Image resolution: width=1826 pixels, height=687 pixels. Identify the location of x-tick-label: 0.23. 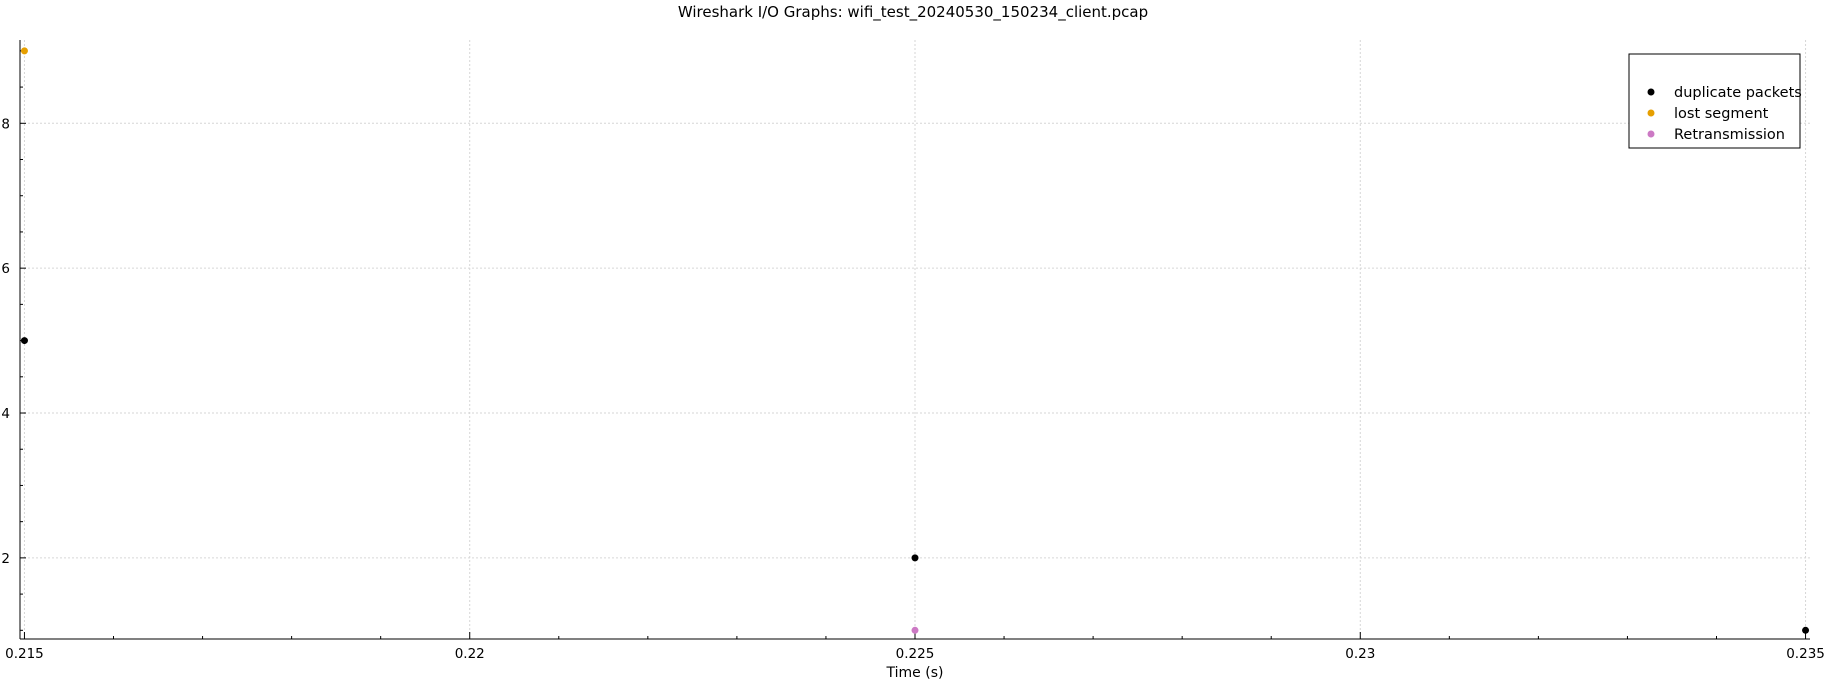
(1360, 654).